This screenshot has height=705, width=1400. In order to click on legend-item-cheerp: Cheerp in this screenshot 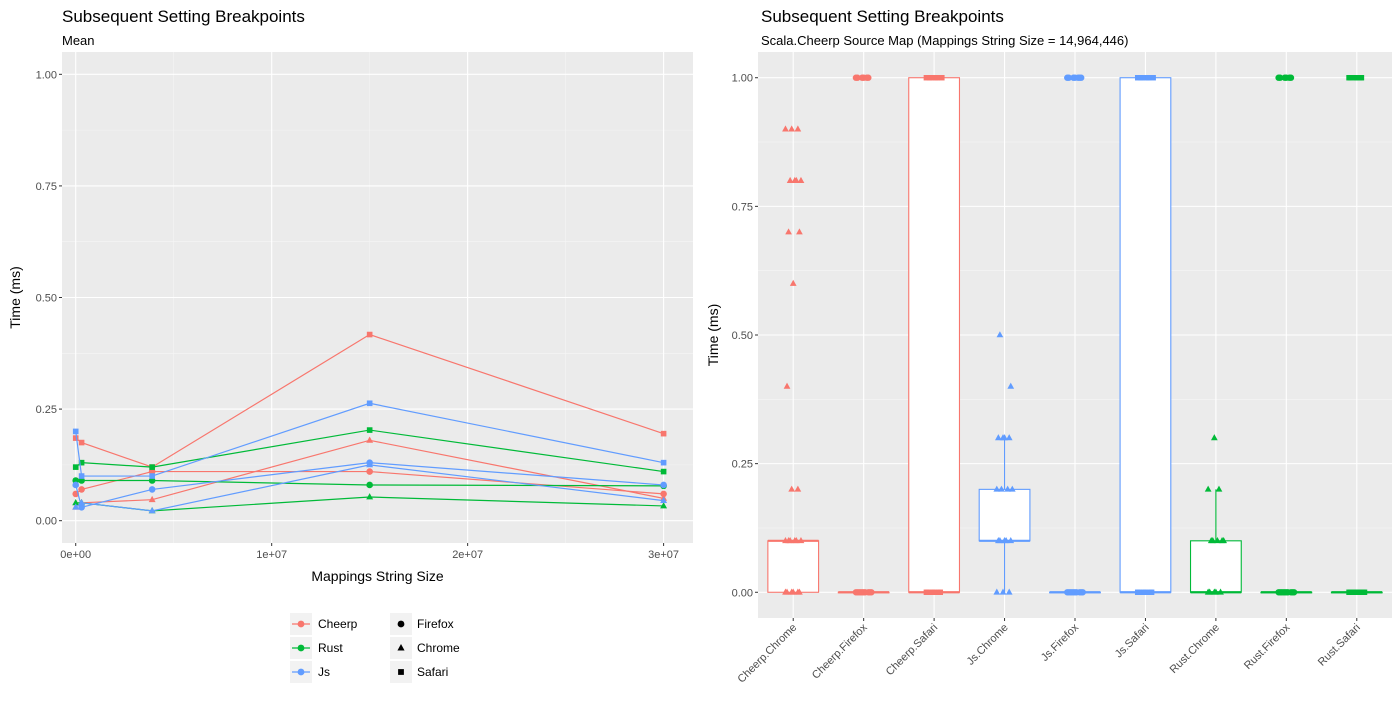, I will do `click(324, 624)`.